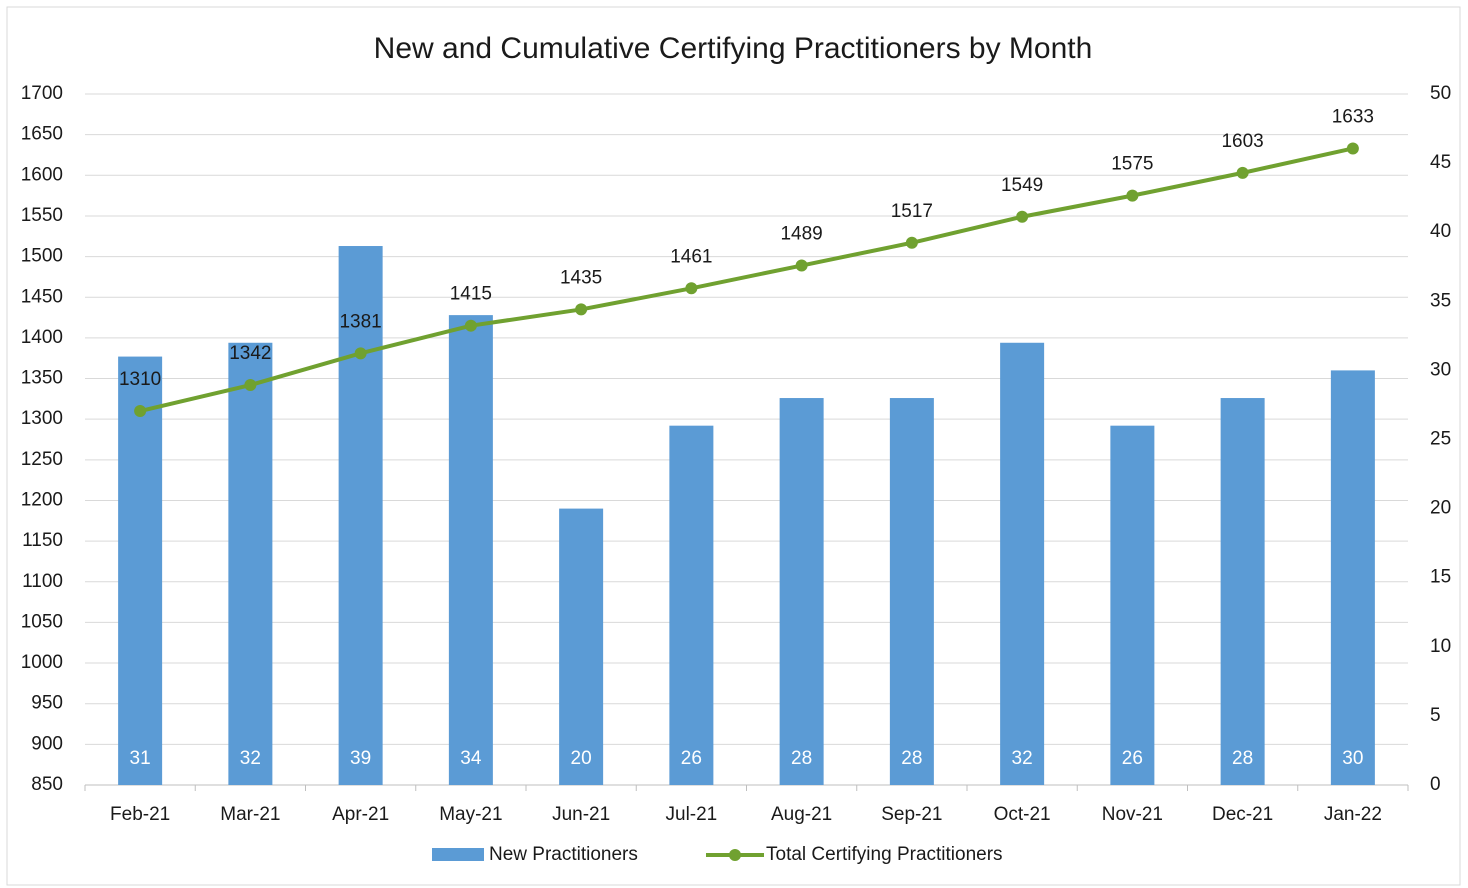 This screenshot has width=1468, height=888. I want to click on x-tick-label: Nov-21, so click(1132, 814).